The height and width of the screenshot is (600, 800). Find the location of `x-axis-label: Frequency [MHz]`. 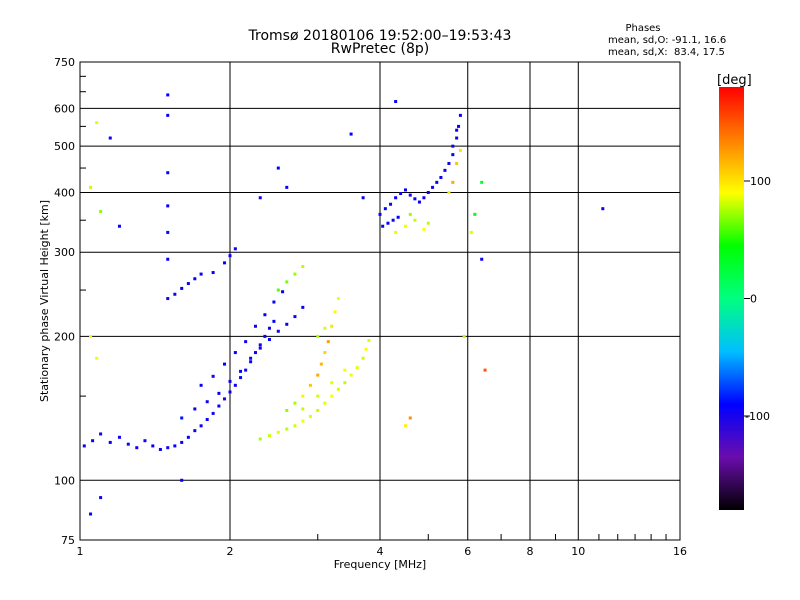

x-axis-label: Frequency [MHz] is located at coordinates (380, 564).